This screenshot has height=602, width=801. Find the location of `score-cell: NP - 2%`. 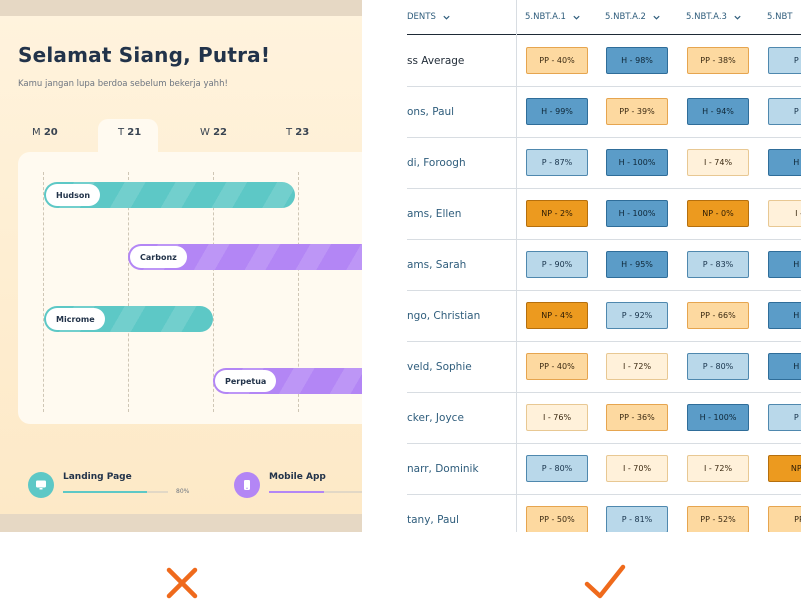

score-cell: NP - 2% is located at coordinates (557, 213).